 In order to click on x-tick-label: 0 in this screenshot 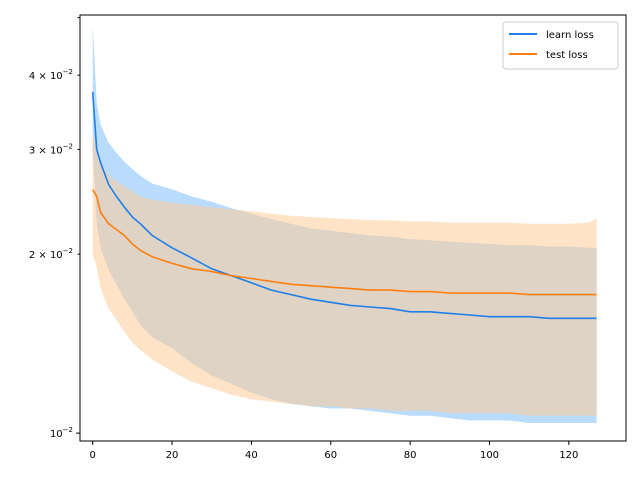, I will do `click(93, 455)`.